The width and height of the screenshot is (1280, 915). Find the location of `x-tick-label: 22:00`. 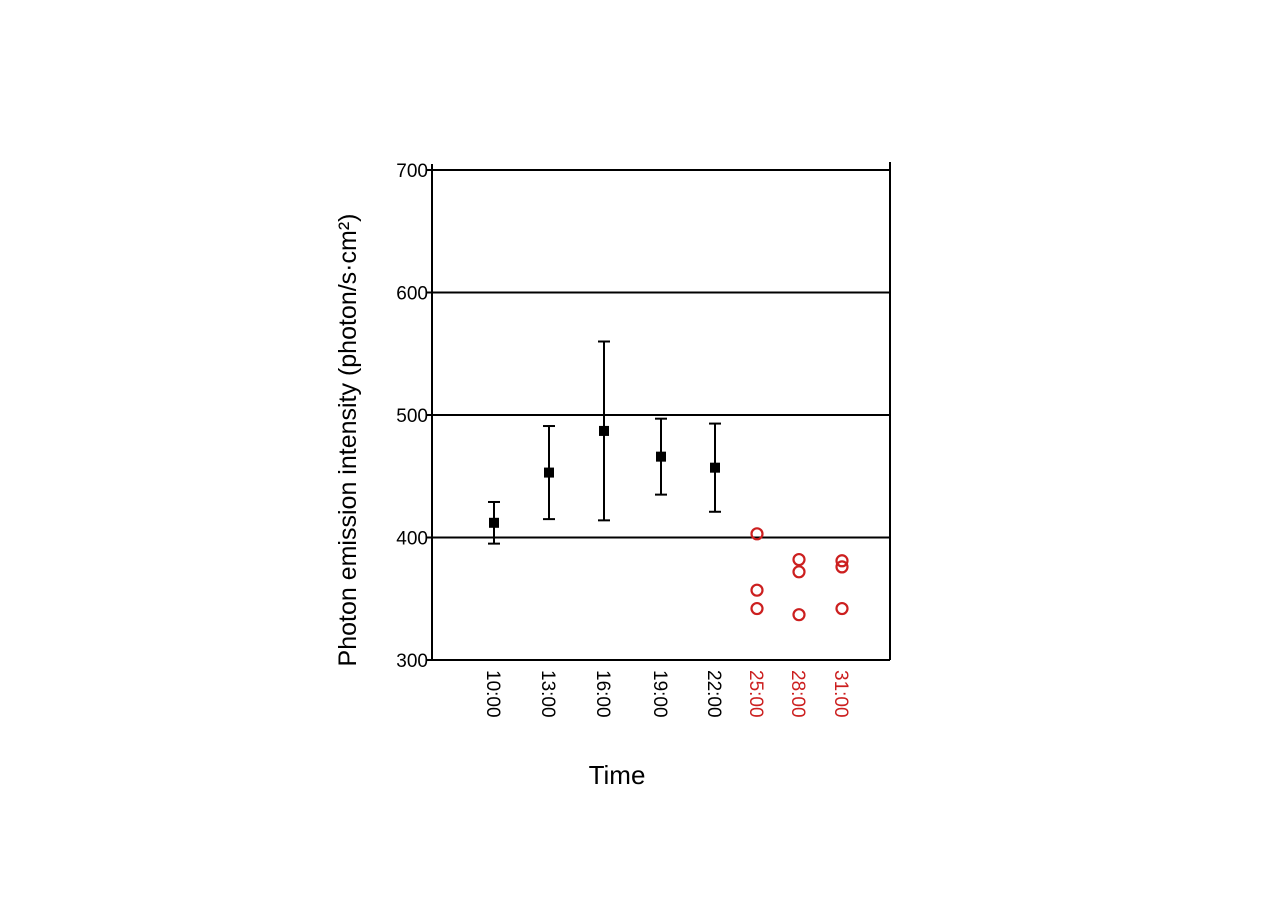

x-tick-label: 22:00 is located at coordinates (713, 694).